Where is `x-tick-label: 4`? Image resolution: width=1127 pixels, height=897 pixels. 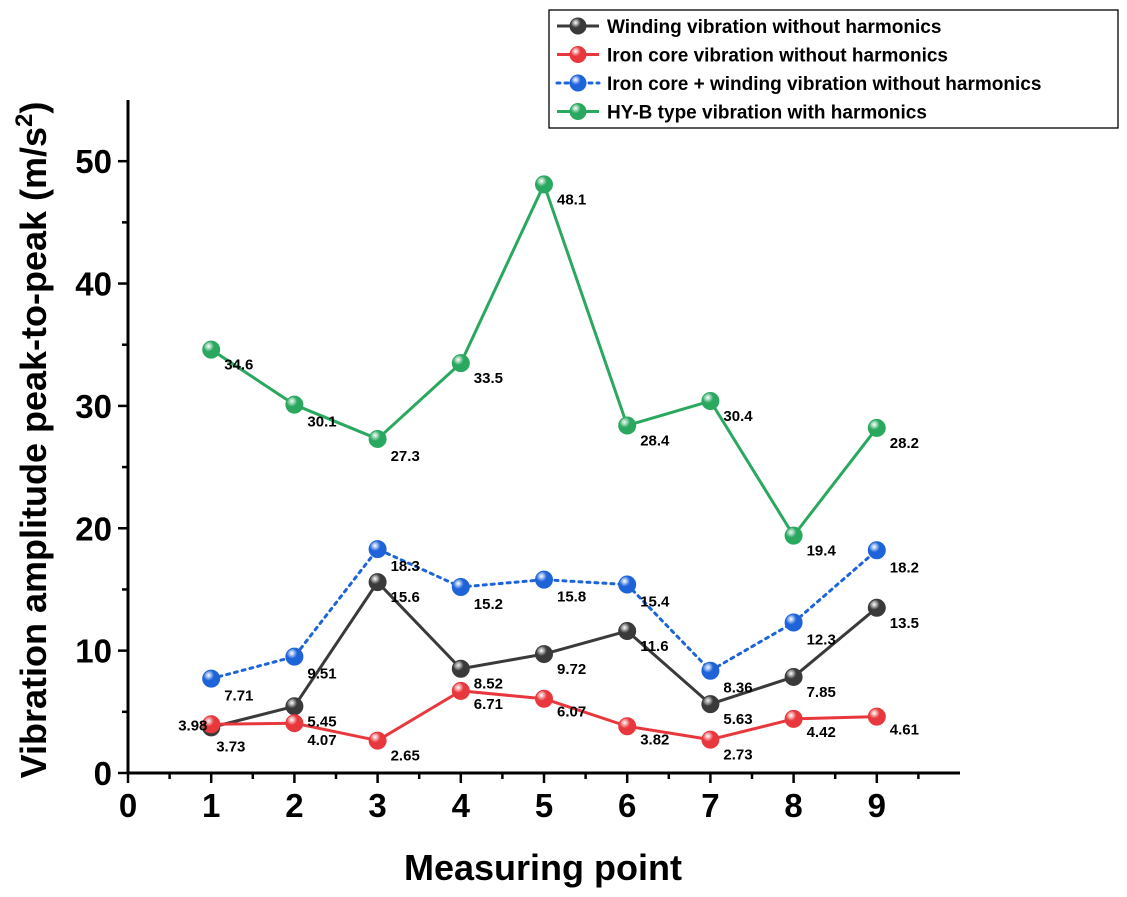 x-tick-label: 4 is located at coordinates (461, 805).